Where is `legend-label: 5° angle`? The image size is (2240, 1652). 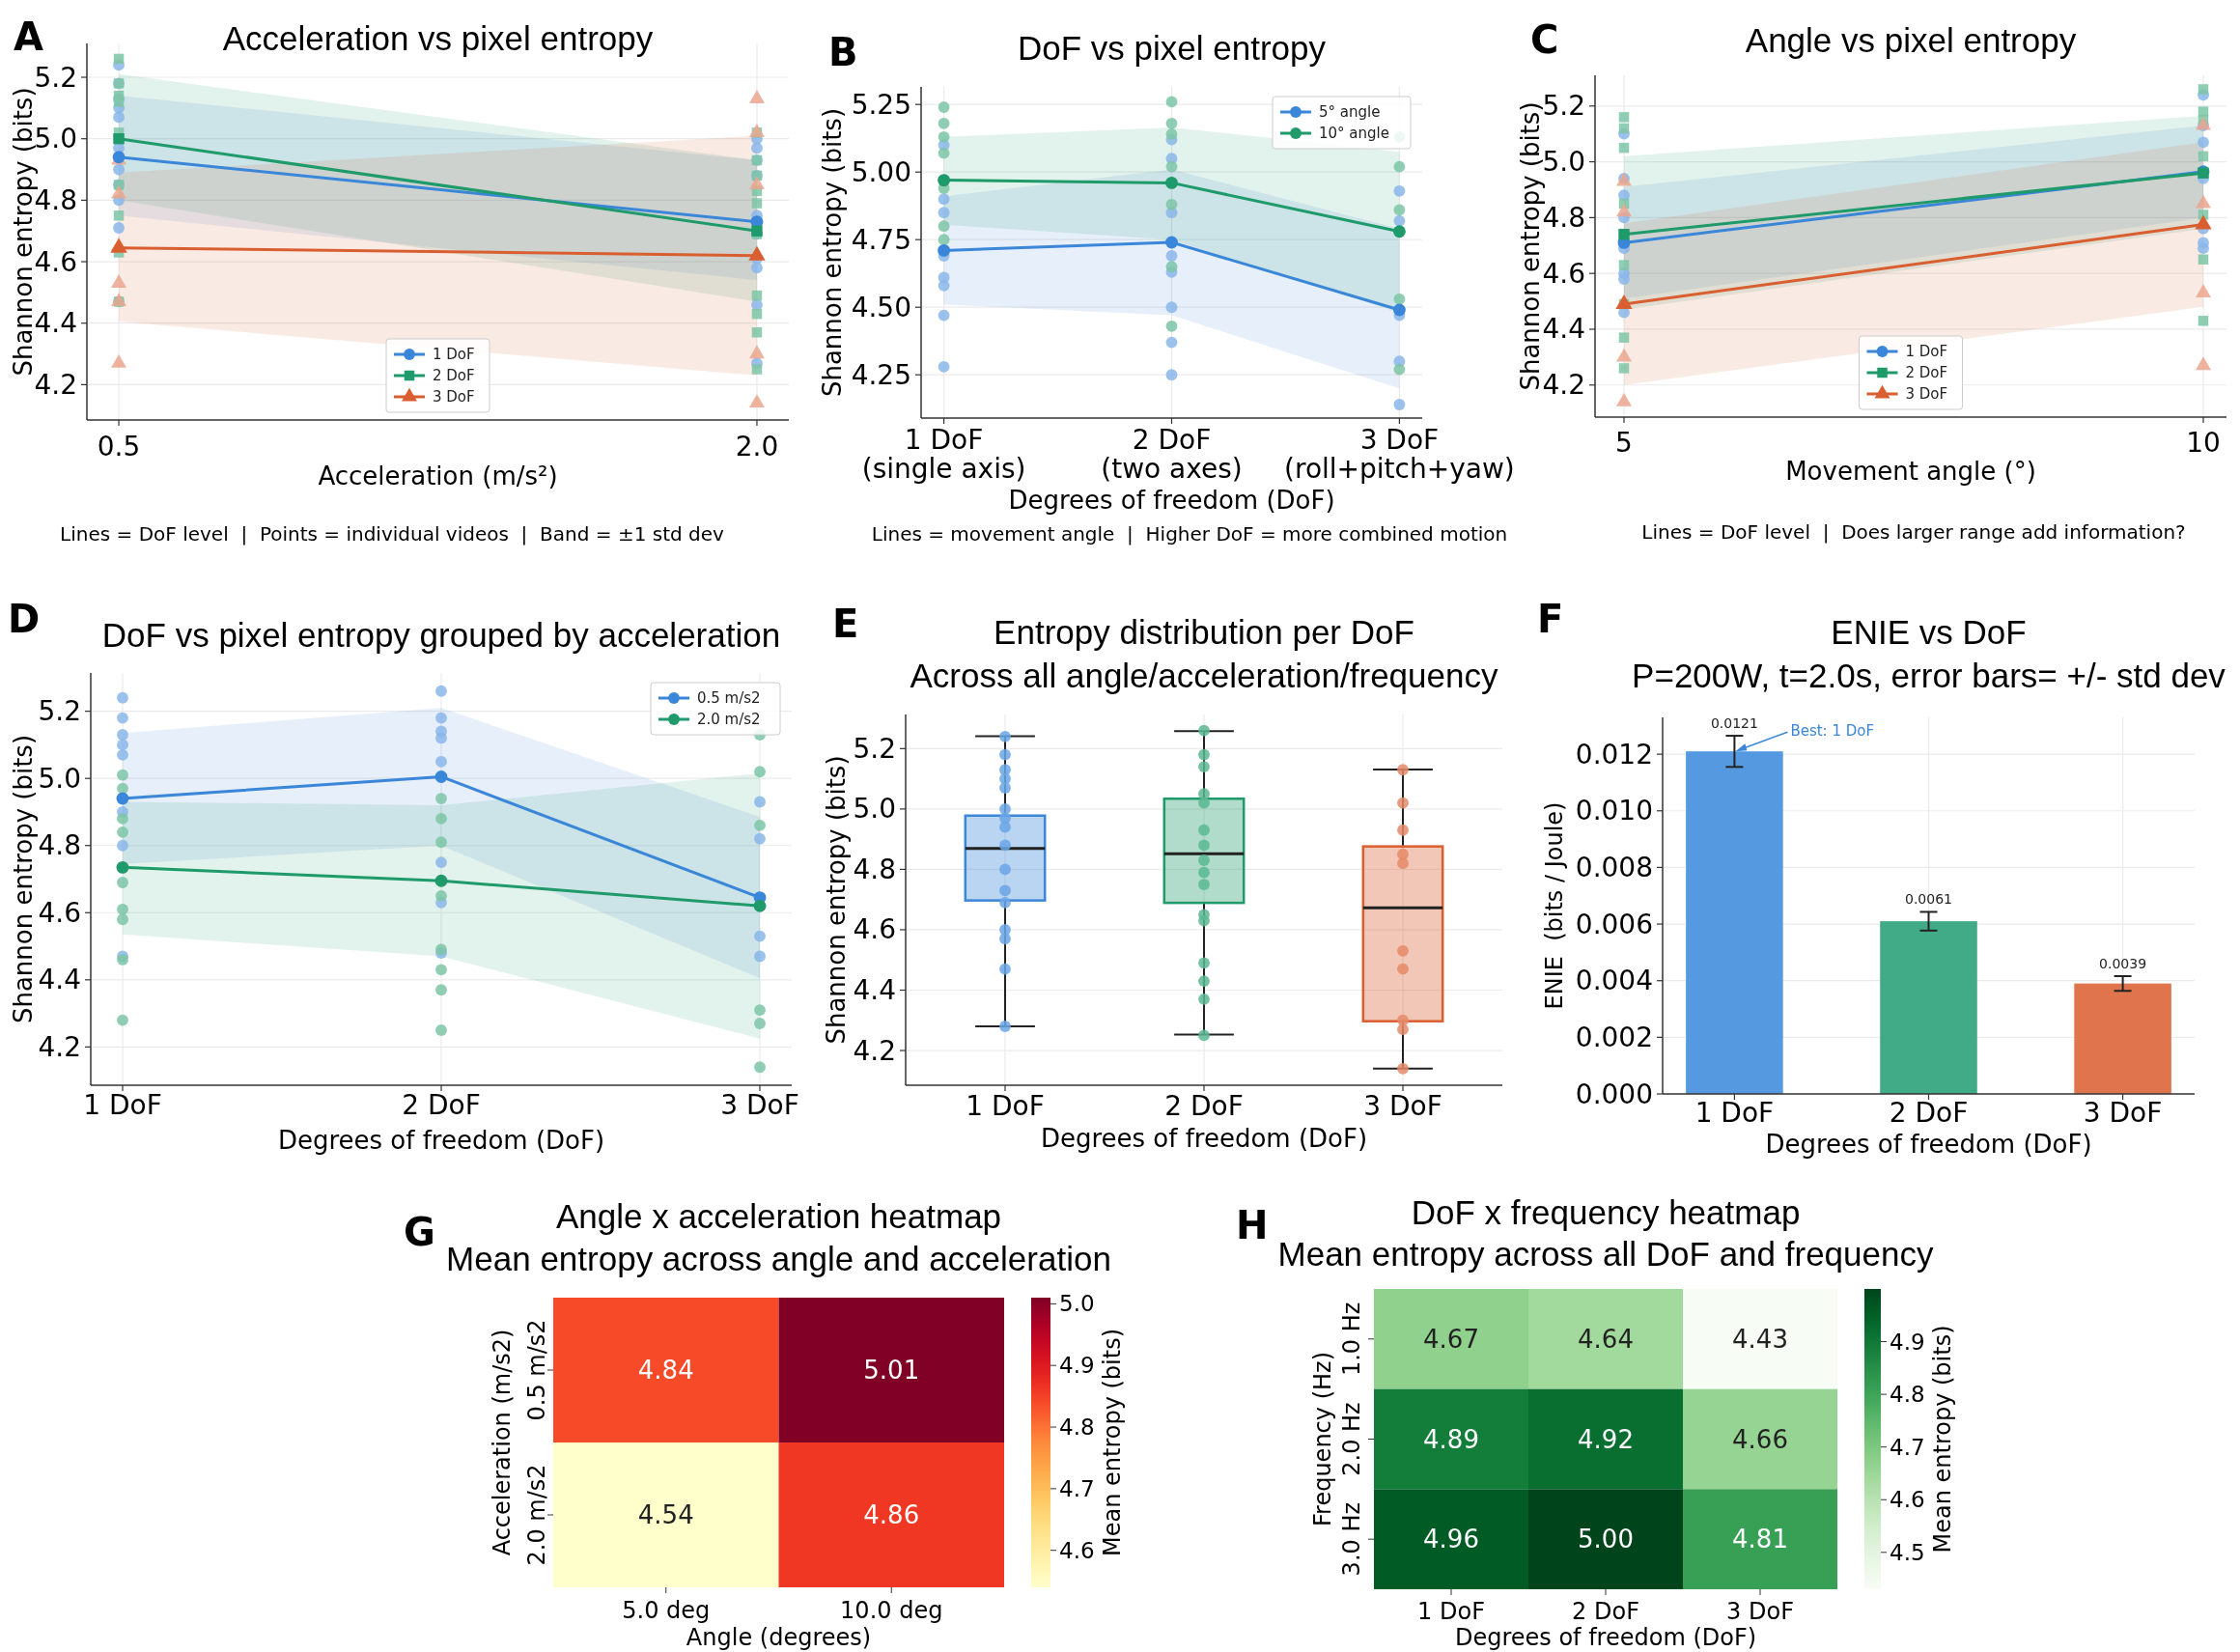
legend-label: 5° angle is located at coordinates (1350, 112).